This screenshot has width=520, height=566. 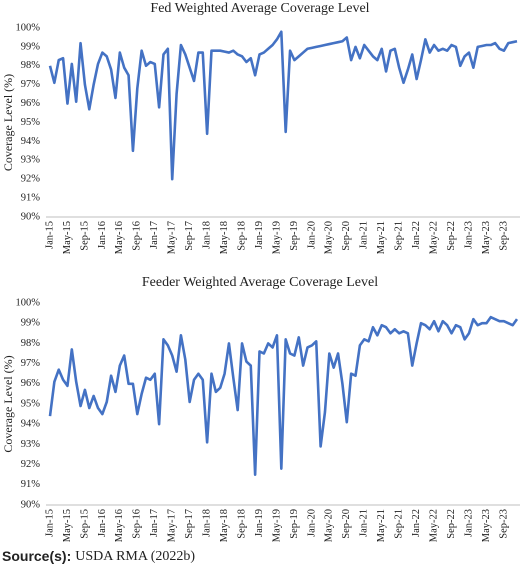 What do you see at coordinates (259, 8) in the screenshot?
I see `chart-title: Fed Weighted Average Coverage Level` at bounding box center [259, 8].